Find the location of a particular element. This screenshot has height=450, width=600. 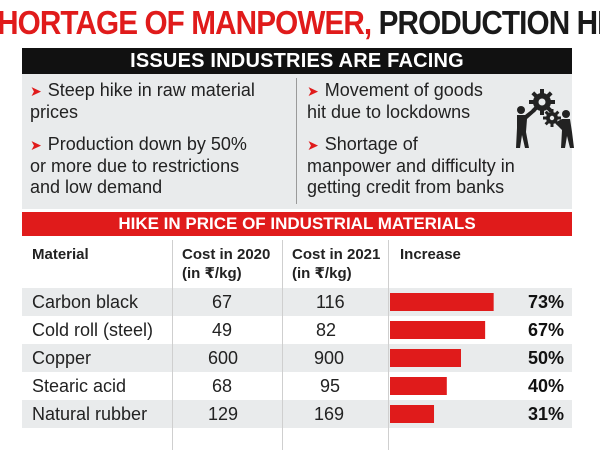

col-header-cost-2020: Cost in 2020 (in ₹/kg) is located at coordinates (226, 264).